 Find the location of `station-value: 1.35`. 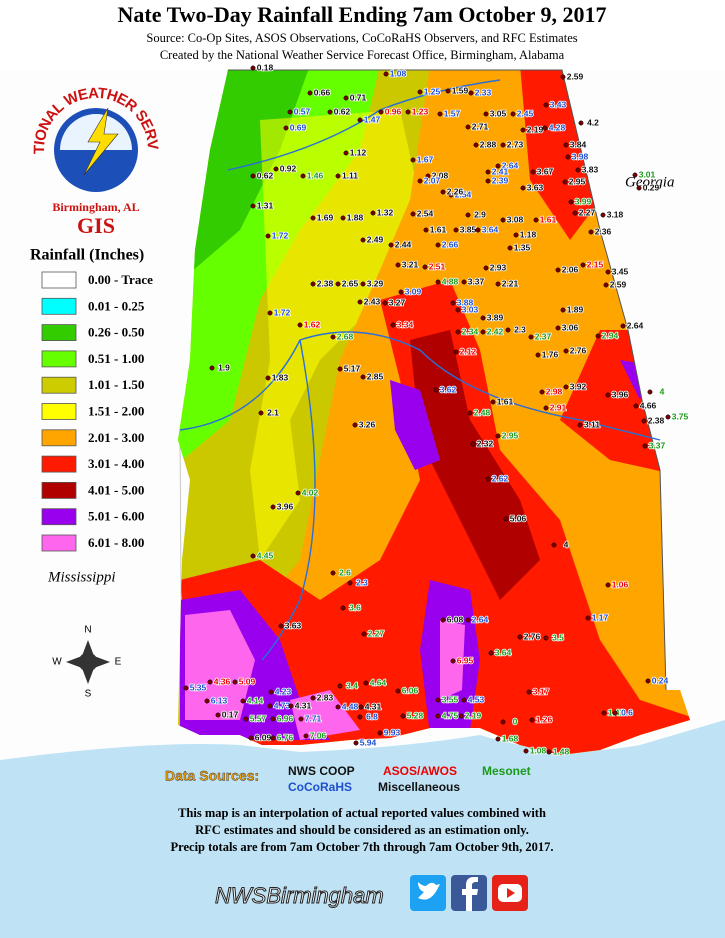

station-value: 1.35 is located at coordinates (522, 247).